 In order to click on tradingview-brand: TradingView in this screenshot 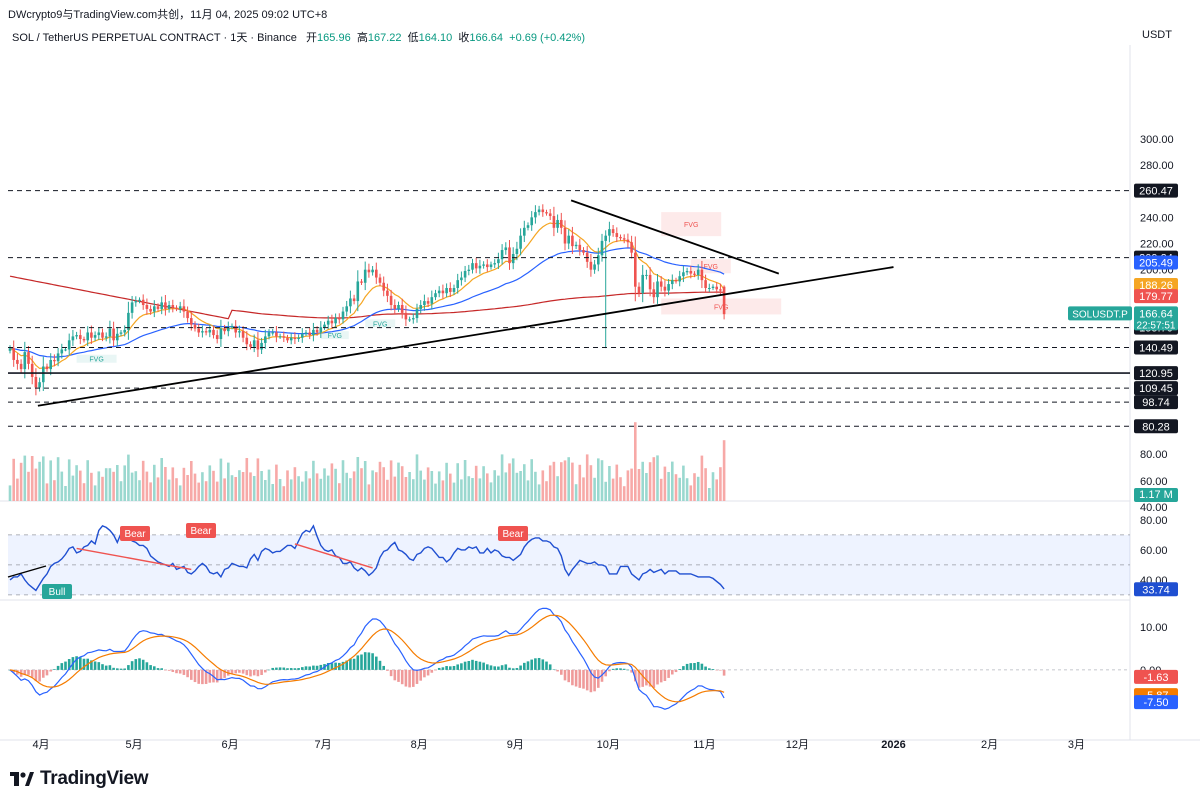, I will do `click(79, 779)`.